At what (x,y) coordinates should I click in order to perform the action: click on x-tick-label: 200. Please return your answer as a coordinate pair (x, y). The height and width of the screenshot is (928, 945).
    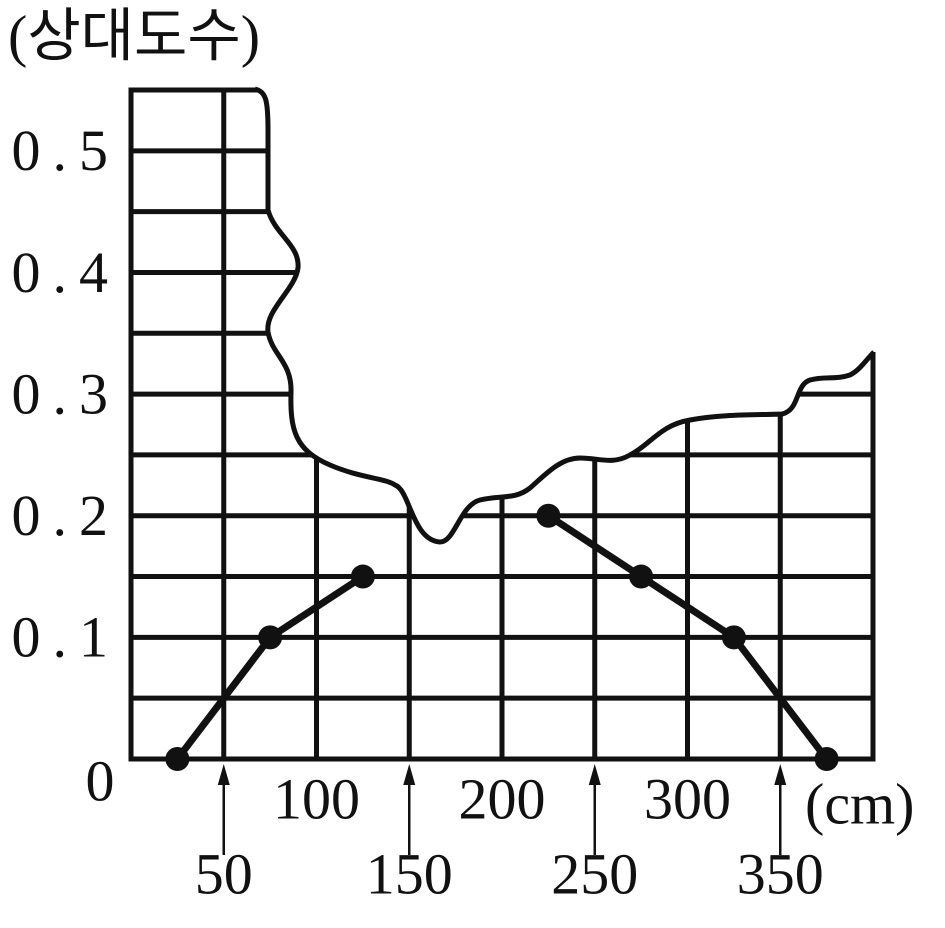
    Looking at the image, I should click on (502, 798).